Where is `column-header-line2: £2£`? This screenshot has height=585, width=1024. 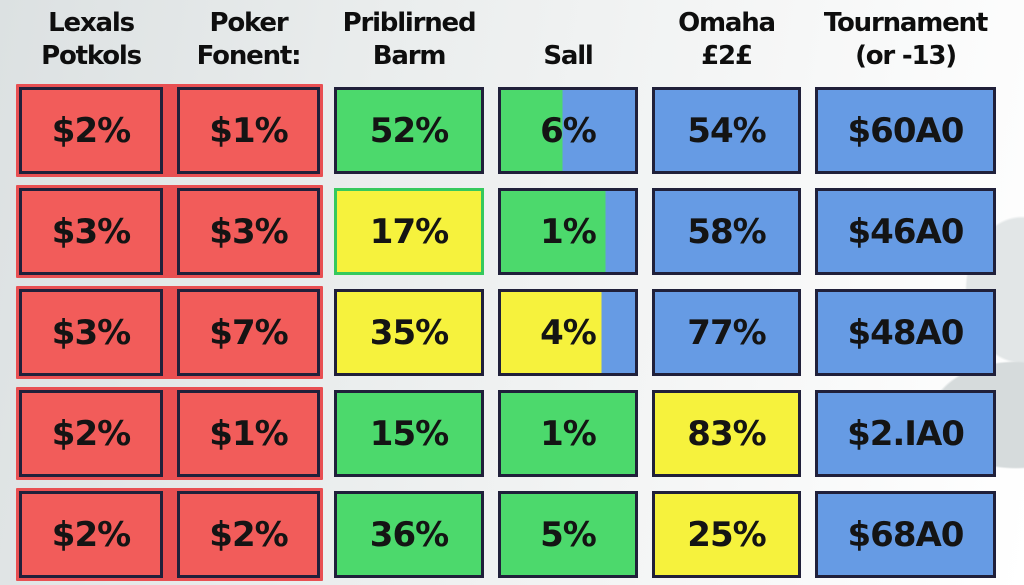 column-header-line2: £2£ is located at coordinates (727, 56).